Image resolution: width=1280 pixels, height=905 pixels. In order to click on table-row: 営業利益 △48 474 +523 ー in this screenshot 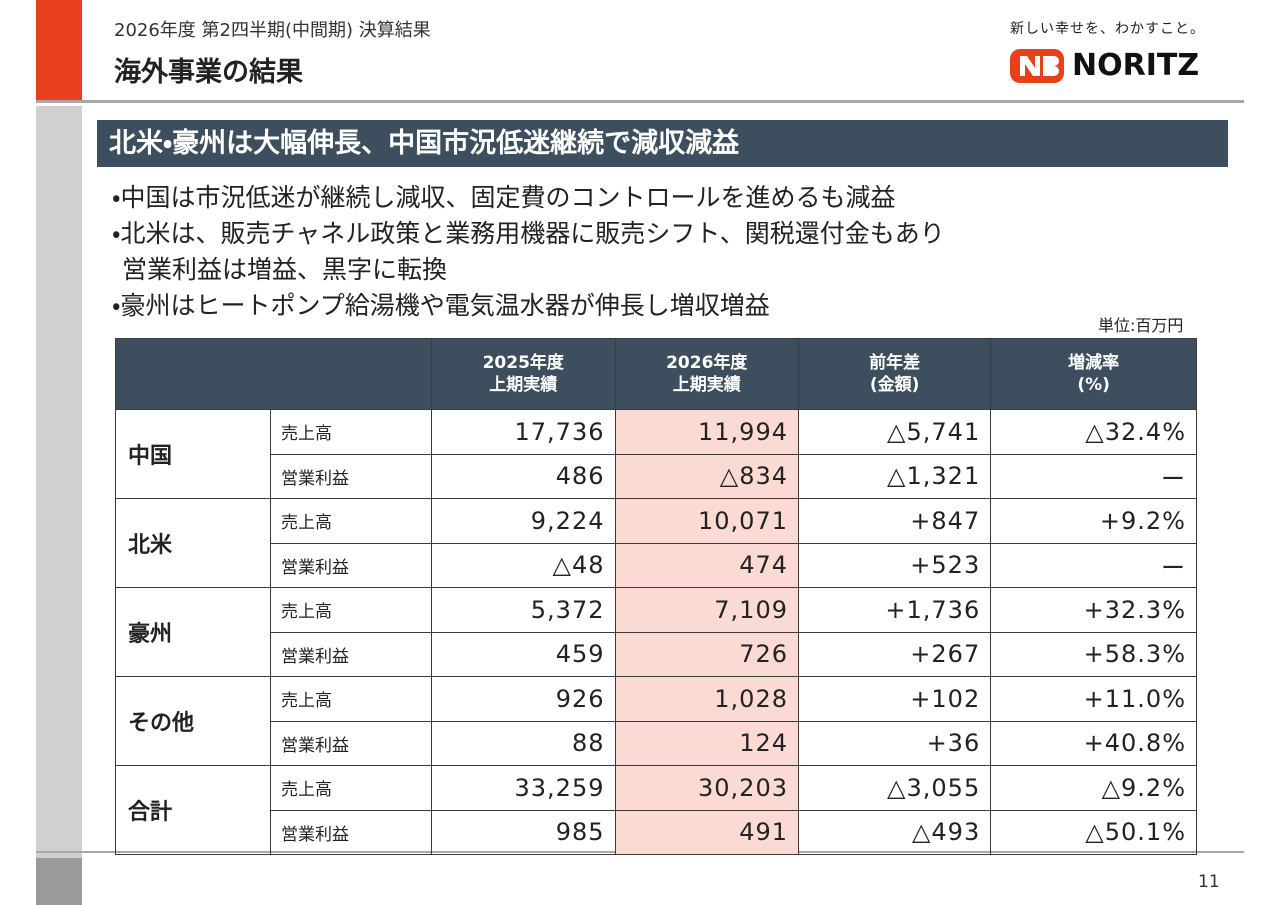, I will do `click(656, 565)`.